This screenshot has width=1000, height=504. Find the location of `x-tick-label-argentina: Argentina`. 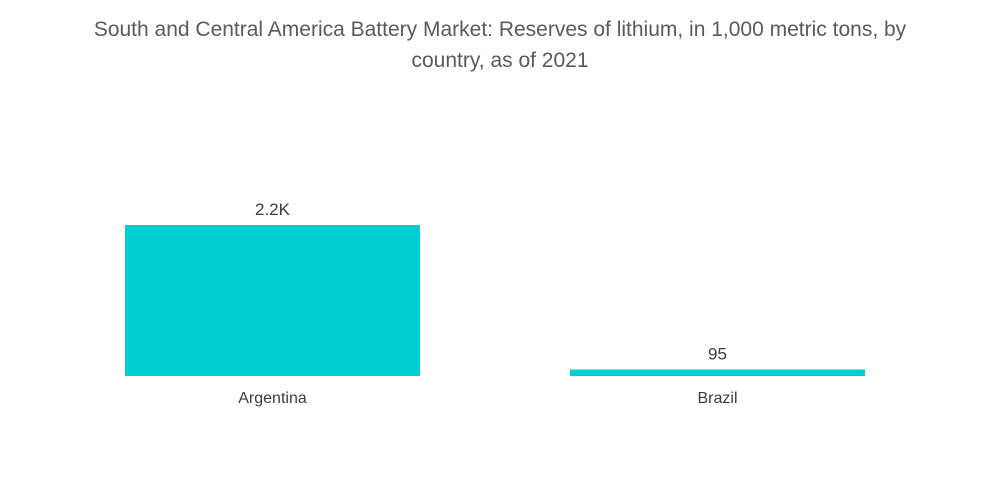

x-tick-label-argentina: Argentina is located at coordinates (272, 398).